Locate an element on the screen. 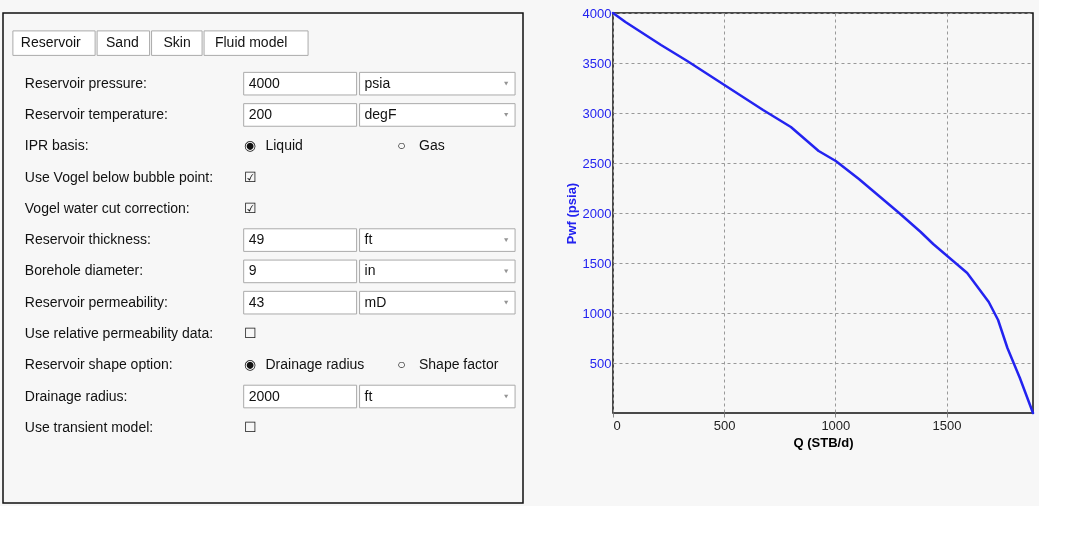  text: Use relative permeability data: is located at coordinates (119, 332).